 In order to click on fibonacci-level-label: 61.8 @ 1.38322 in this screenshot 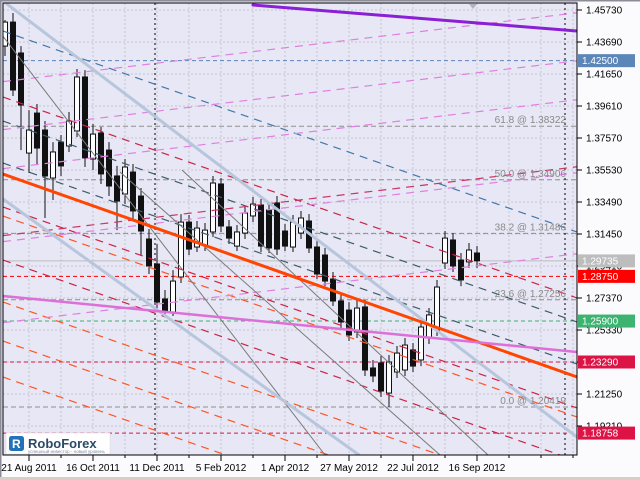, I will do `click(531, 120)`.